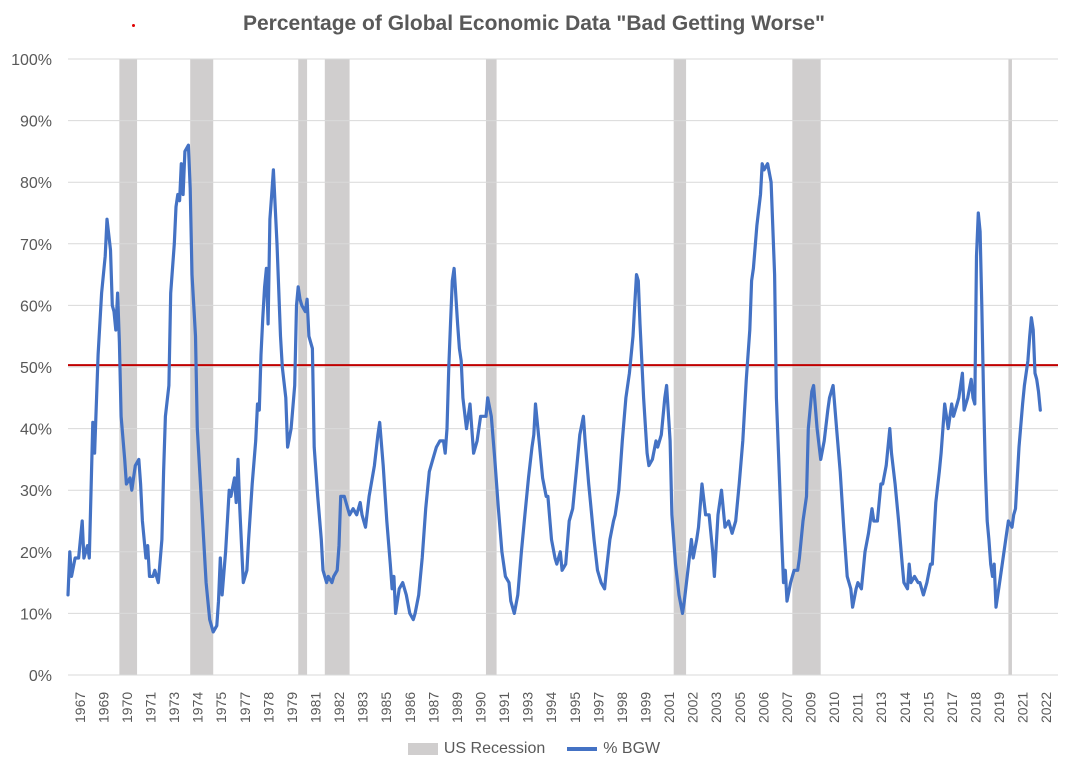  I want to click on x-tick-label: 1985, so click(386, 707).